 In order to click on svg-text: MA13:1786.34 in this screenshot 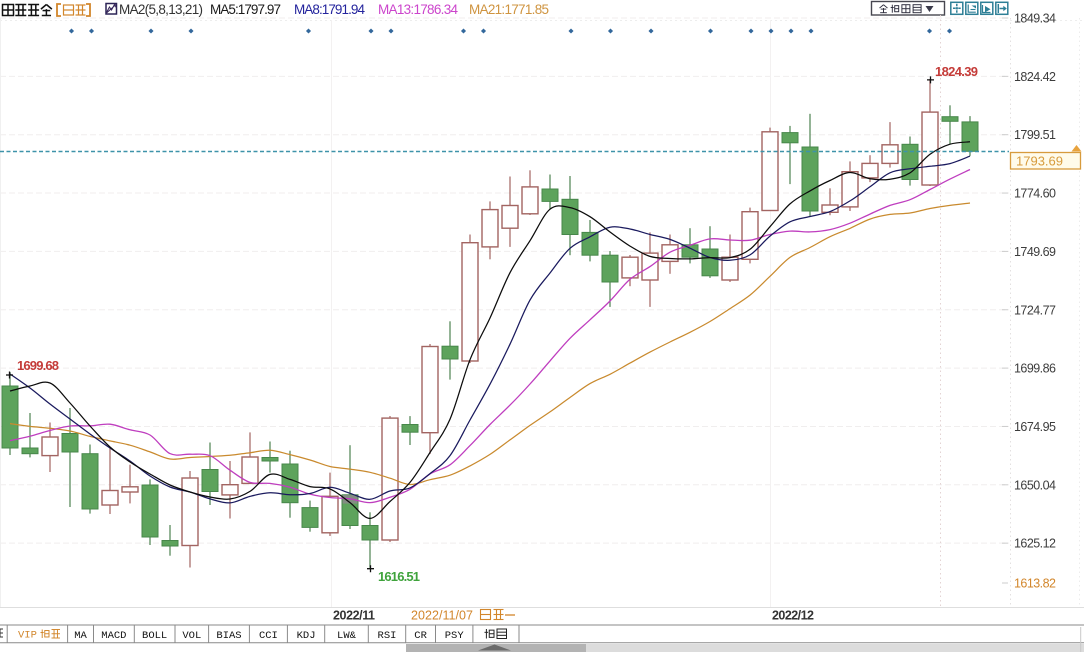, I will do `click(418, 9)`.